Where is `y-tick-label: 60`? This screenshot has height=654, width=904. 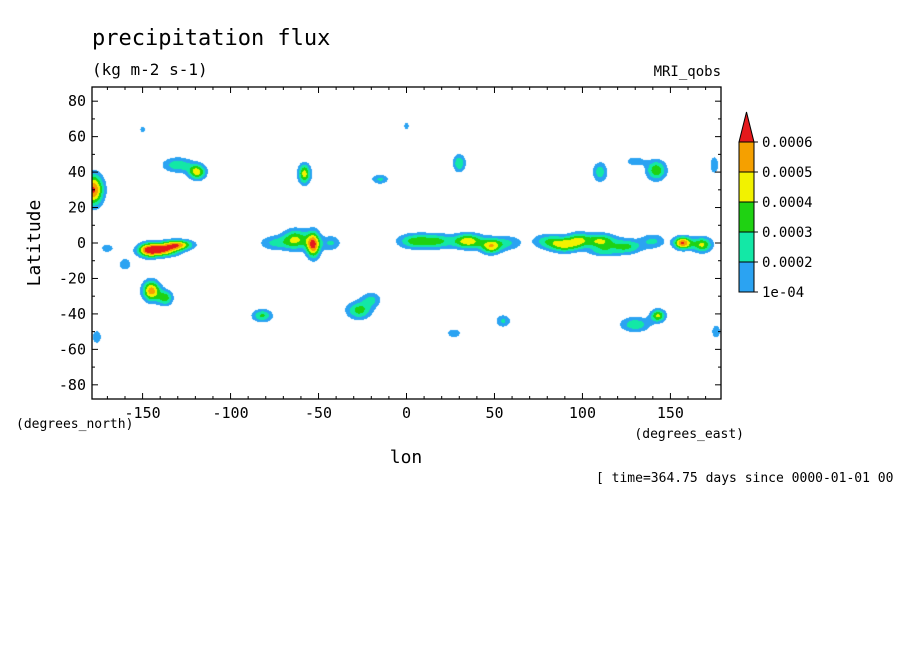 y-tick-label: 60 is located at coordinates (77, 137).